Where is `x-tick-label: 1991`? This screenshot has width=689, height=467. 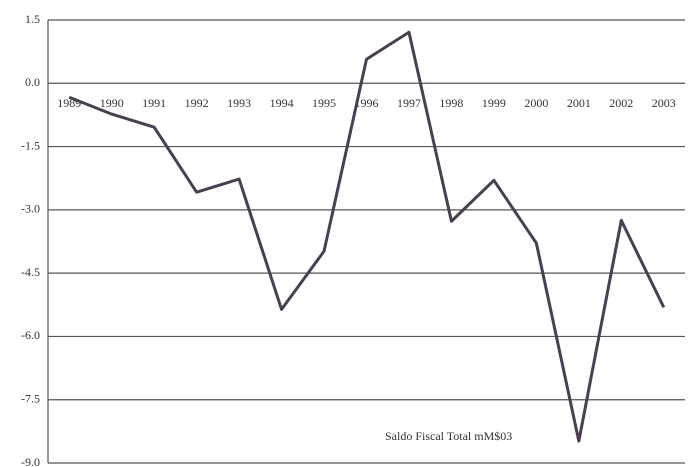 x-tick-label: 1991 is located at coordinates (154, 103).